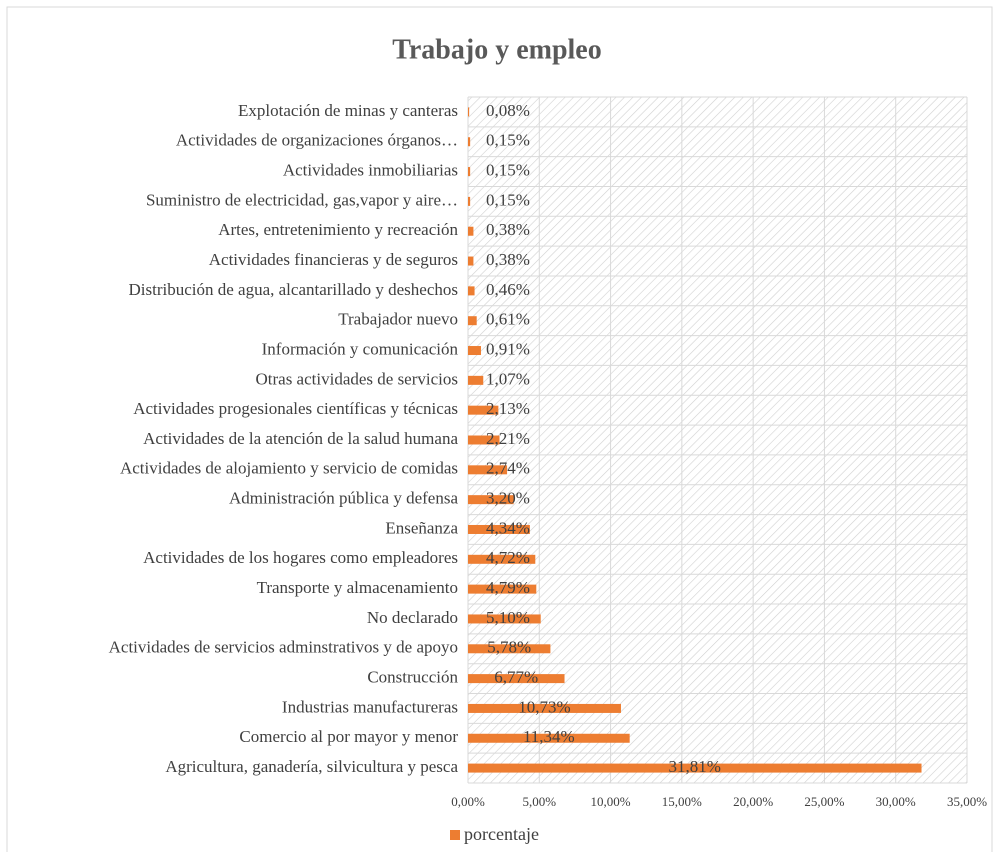  I want to click on data-label: 4,34%, so click(508, 527).